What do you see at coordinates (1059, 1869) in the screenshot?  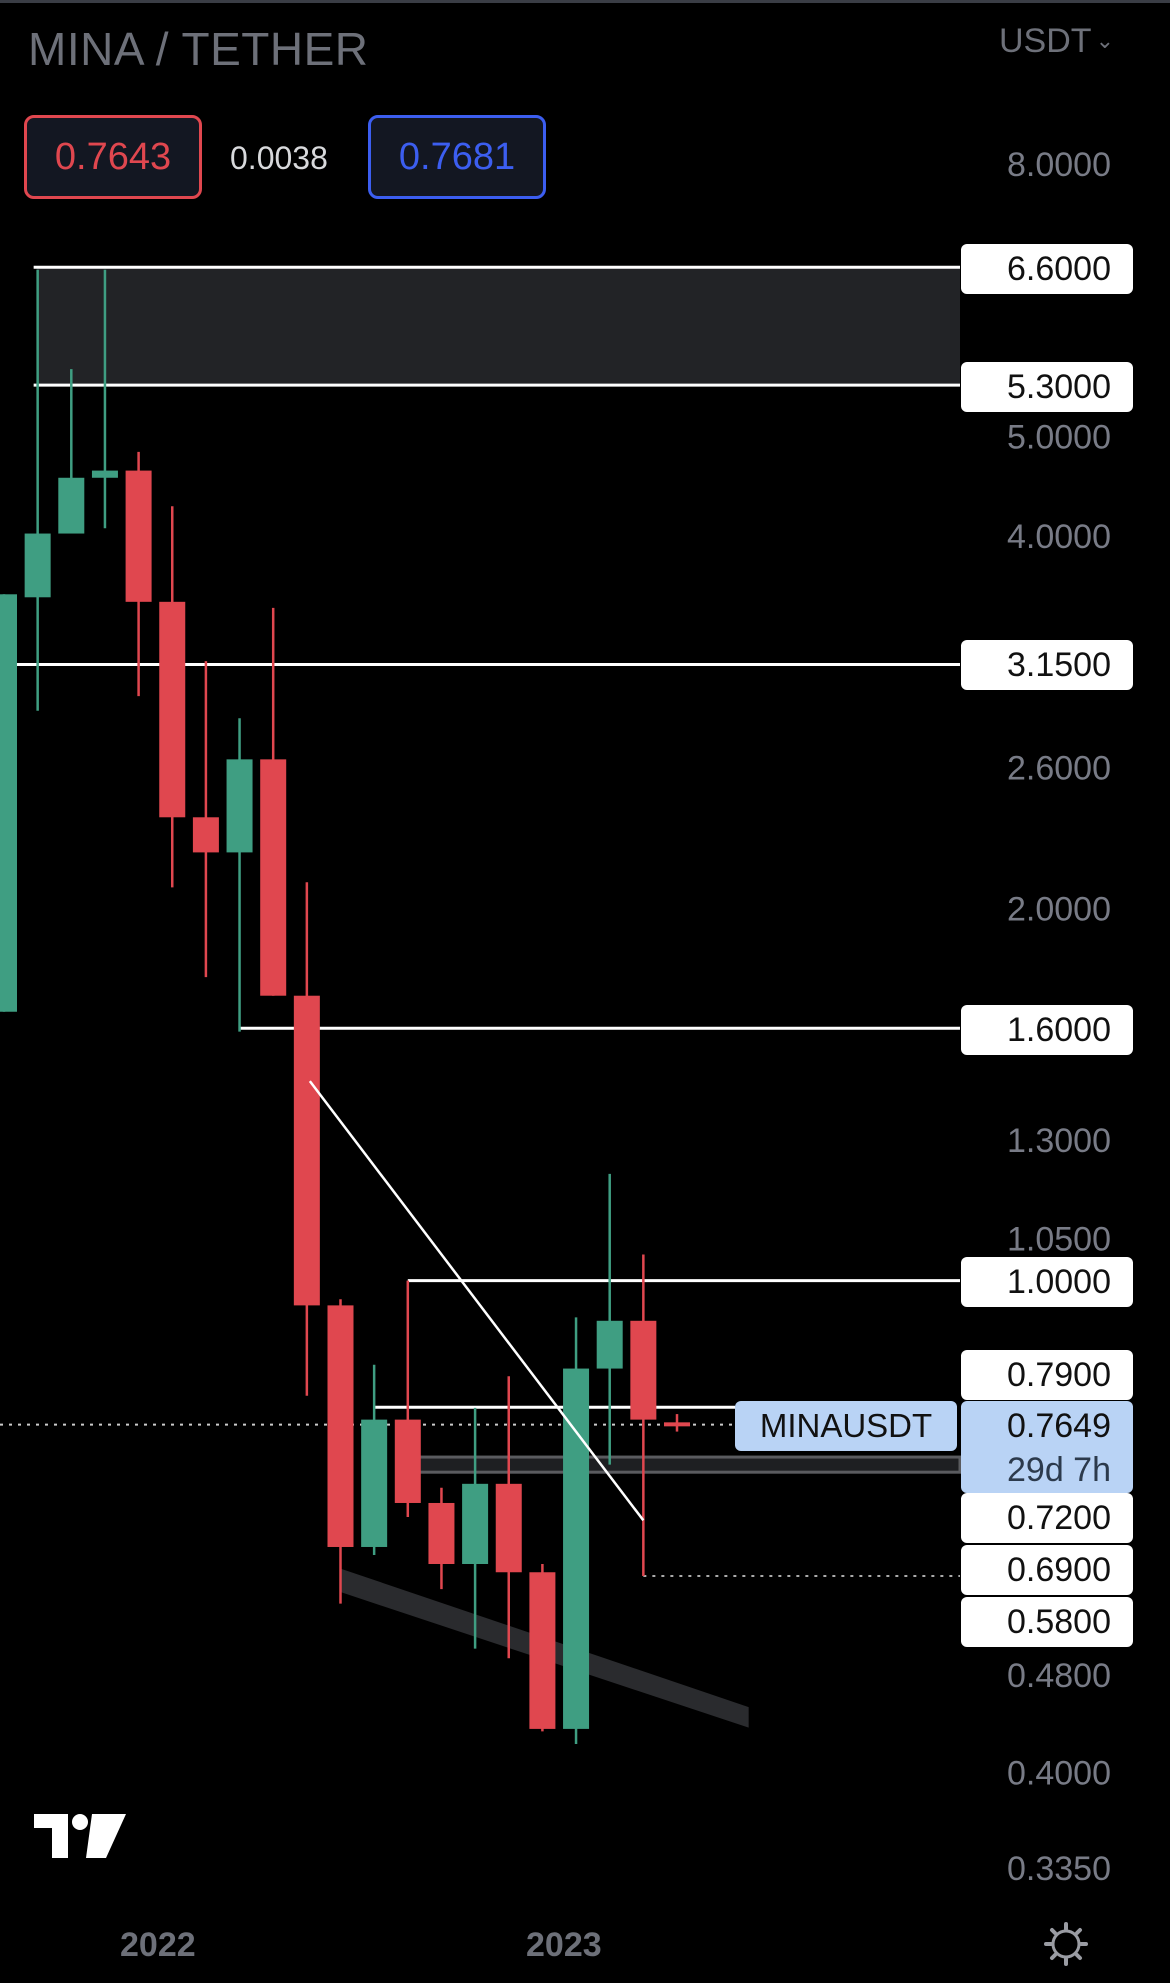 I see `y-tick-label: 0.3350` at bounding box center [1059, 1869].